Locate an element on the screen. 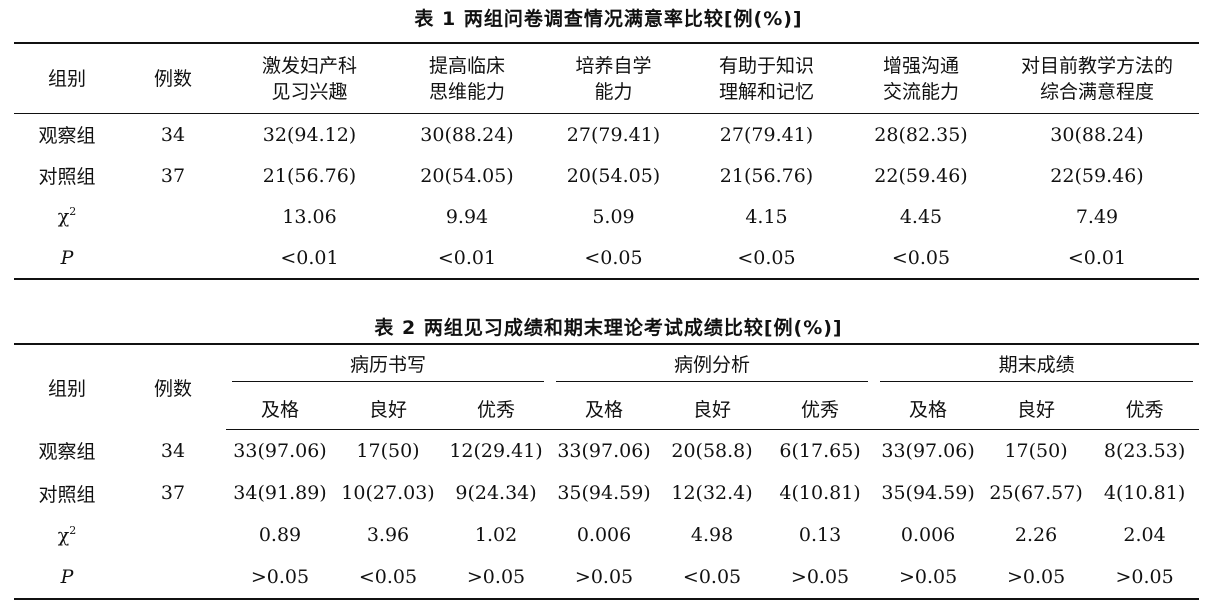 The width and height of the screenshot is (1217, 600). table1-header-cell: 增强沟通 交流能力 is located at coordinates (921, 78).